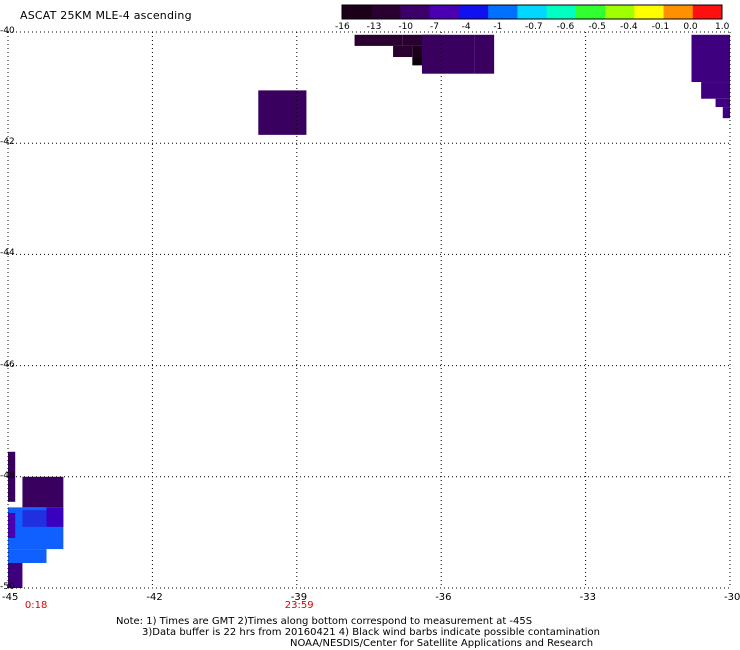 This screenshot has height=650, width=740. What do you see at coordinates (565, 27) in the screenshot?
I see `colorbar-tick-label: -0.6` at bounding box center [565, 27].